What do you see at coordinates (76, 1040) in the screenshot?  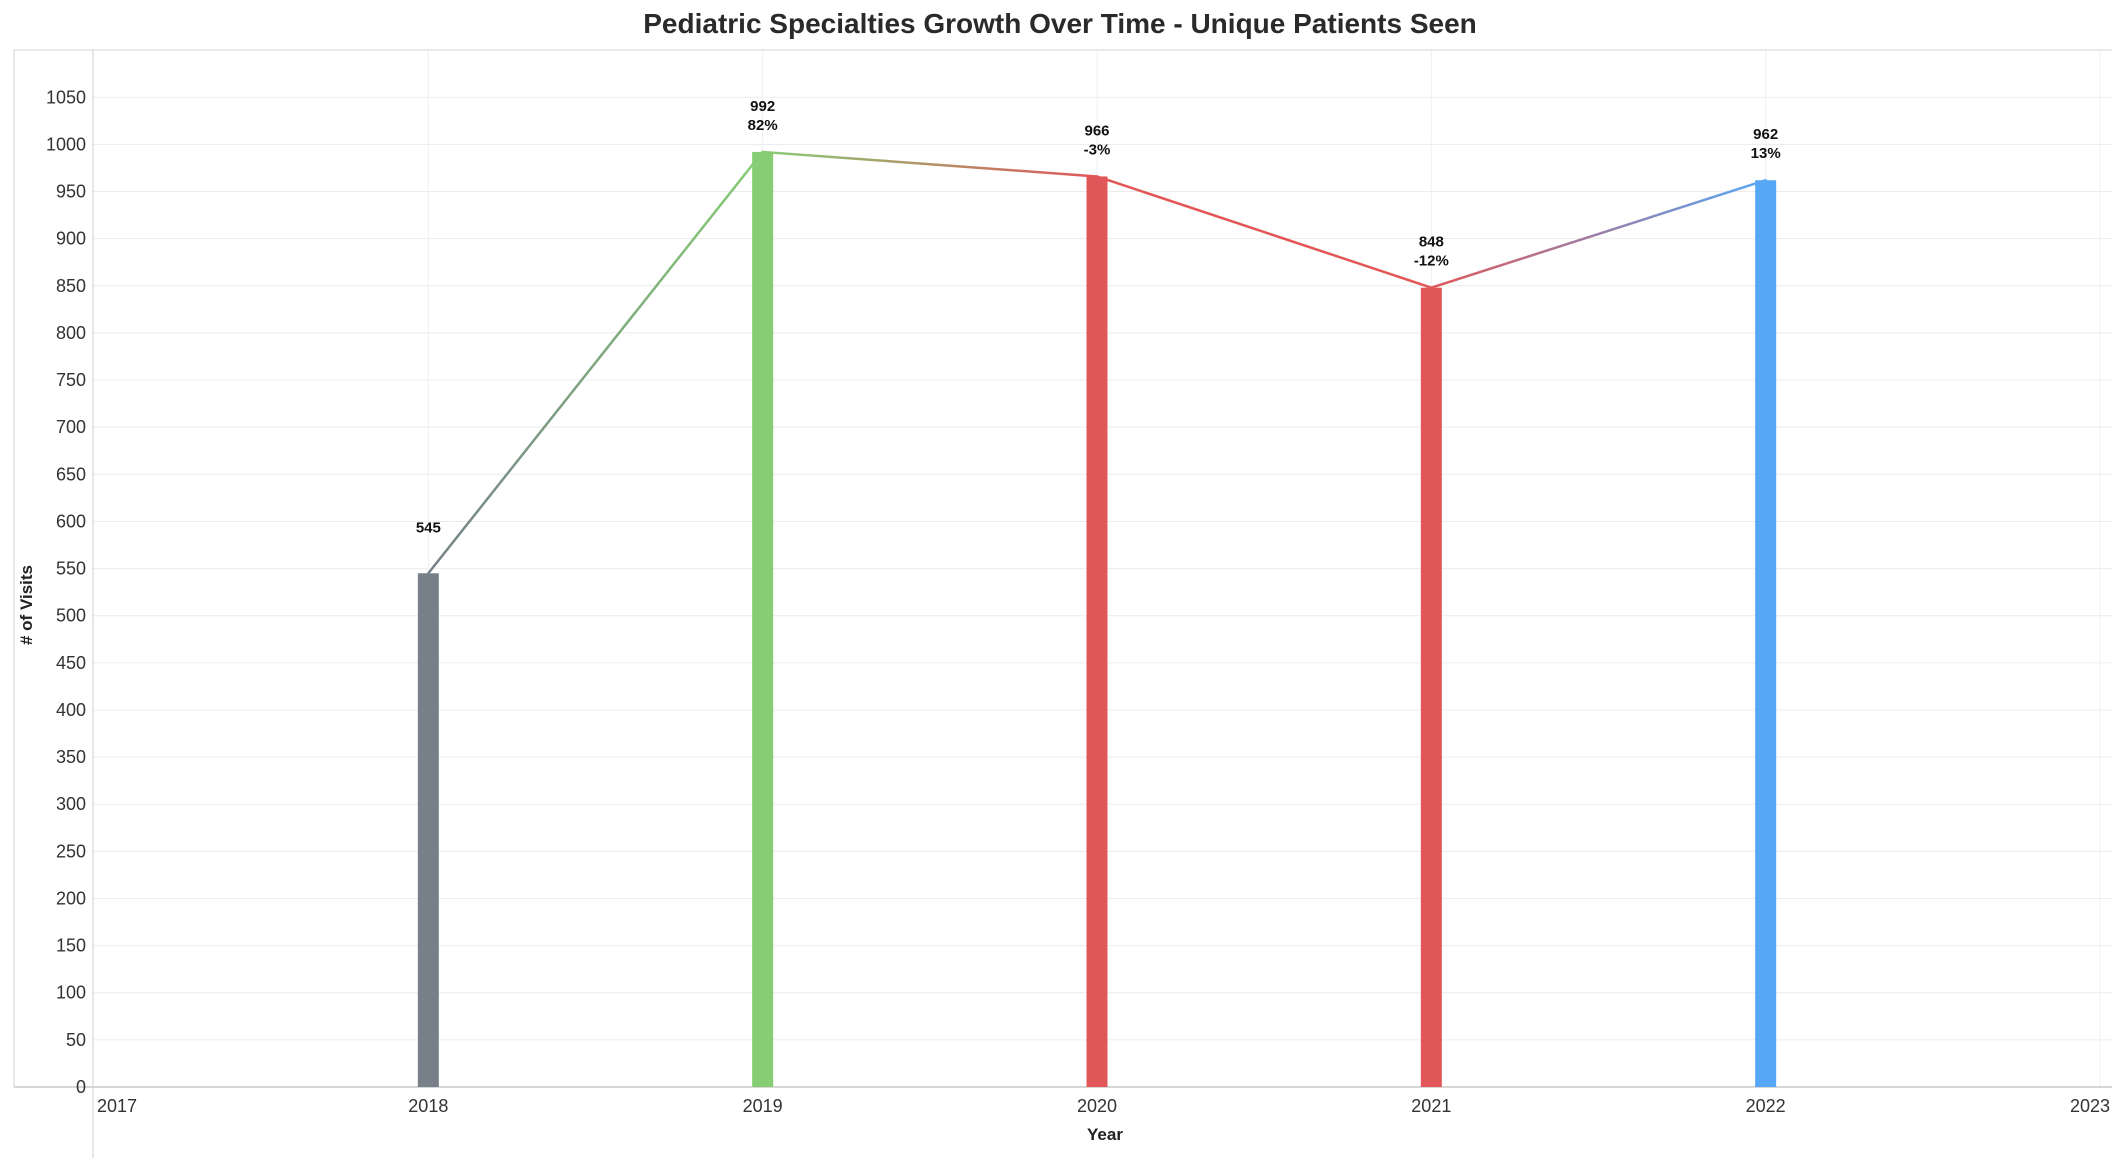 I see `y-tick-label-50: 50` at bounding box center [76, 1040].